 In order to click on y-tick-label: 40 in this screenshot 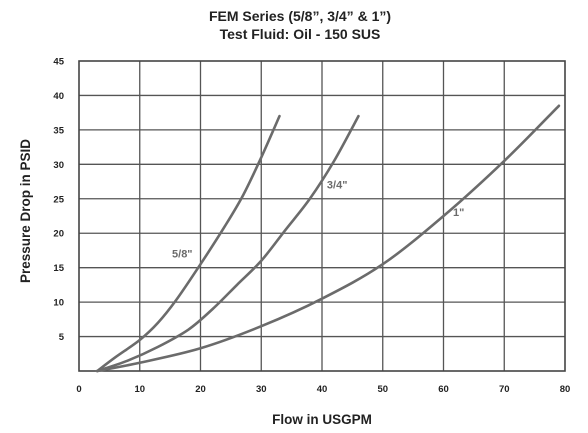, I will do `click(58, 96)`.